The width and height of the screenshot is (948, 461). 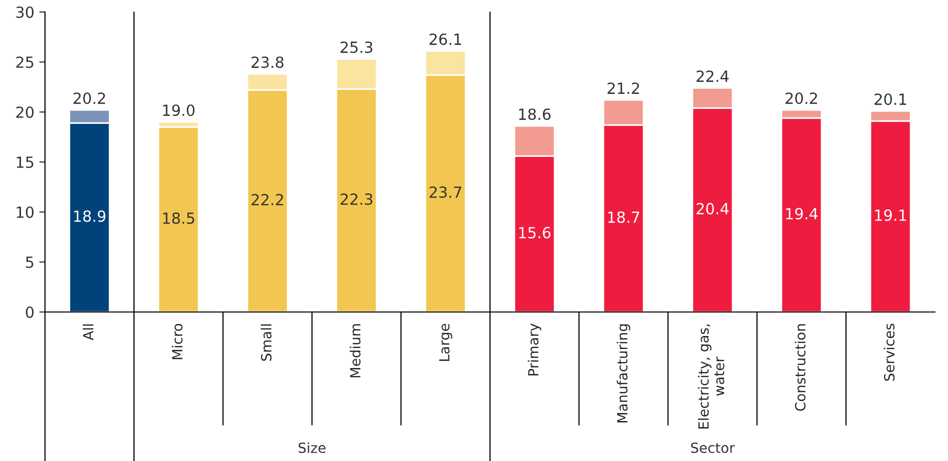 I want to click on data-label: 18.9, so click(x=90, y=216).